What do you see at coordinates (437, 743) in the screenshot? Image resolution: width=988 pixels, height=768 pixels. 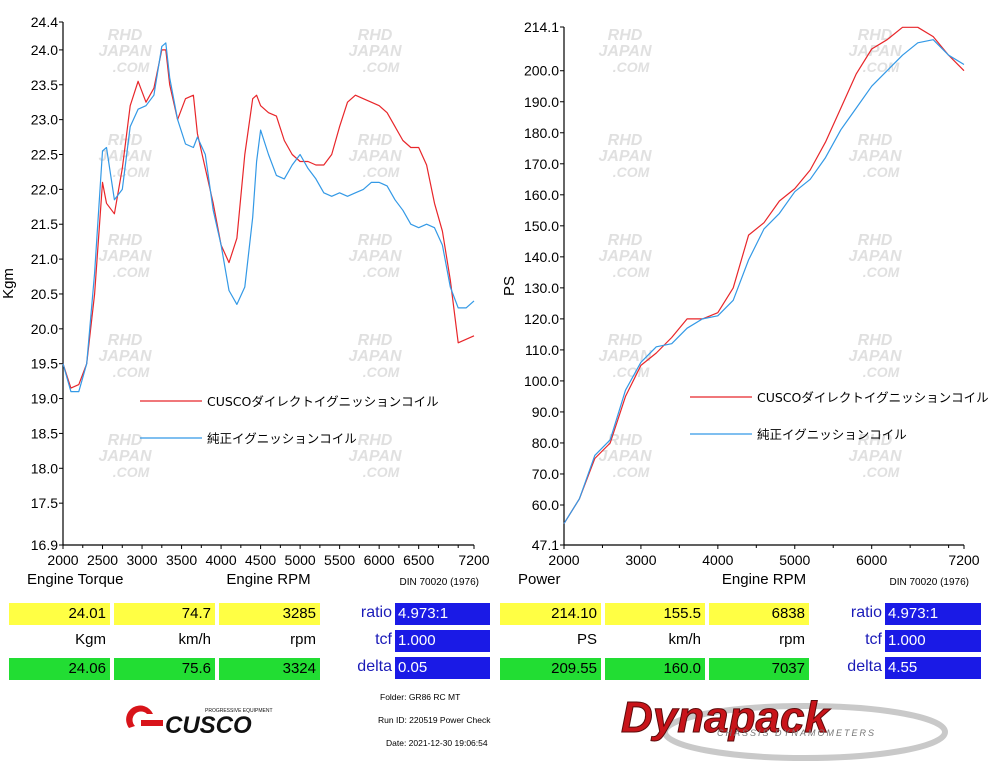 I see `info-date: Date: 2021-12-30 19:06:54` at bounding box center [437, 743].